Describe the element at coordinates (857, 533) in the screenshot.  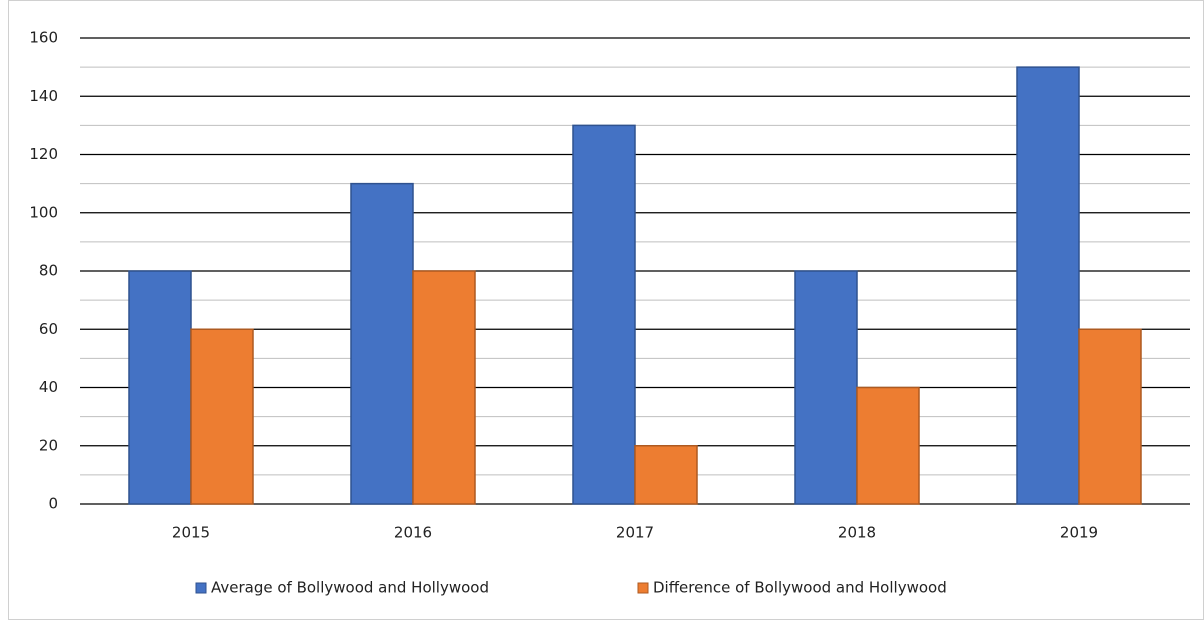
I see `x-tick-label: 2018` at that location.